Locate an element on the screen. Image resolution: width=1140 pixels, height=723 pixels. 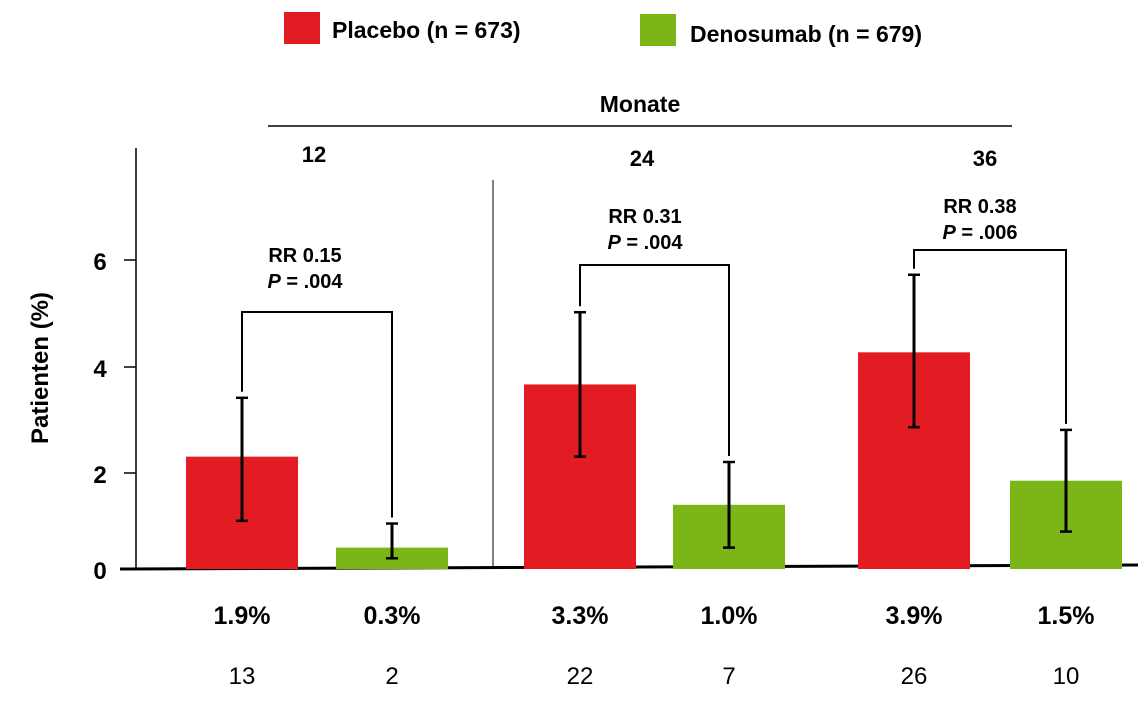
p-value-label-12: P = .004 is located at coordinates (305, 282).